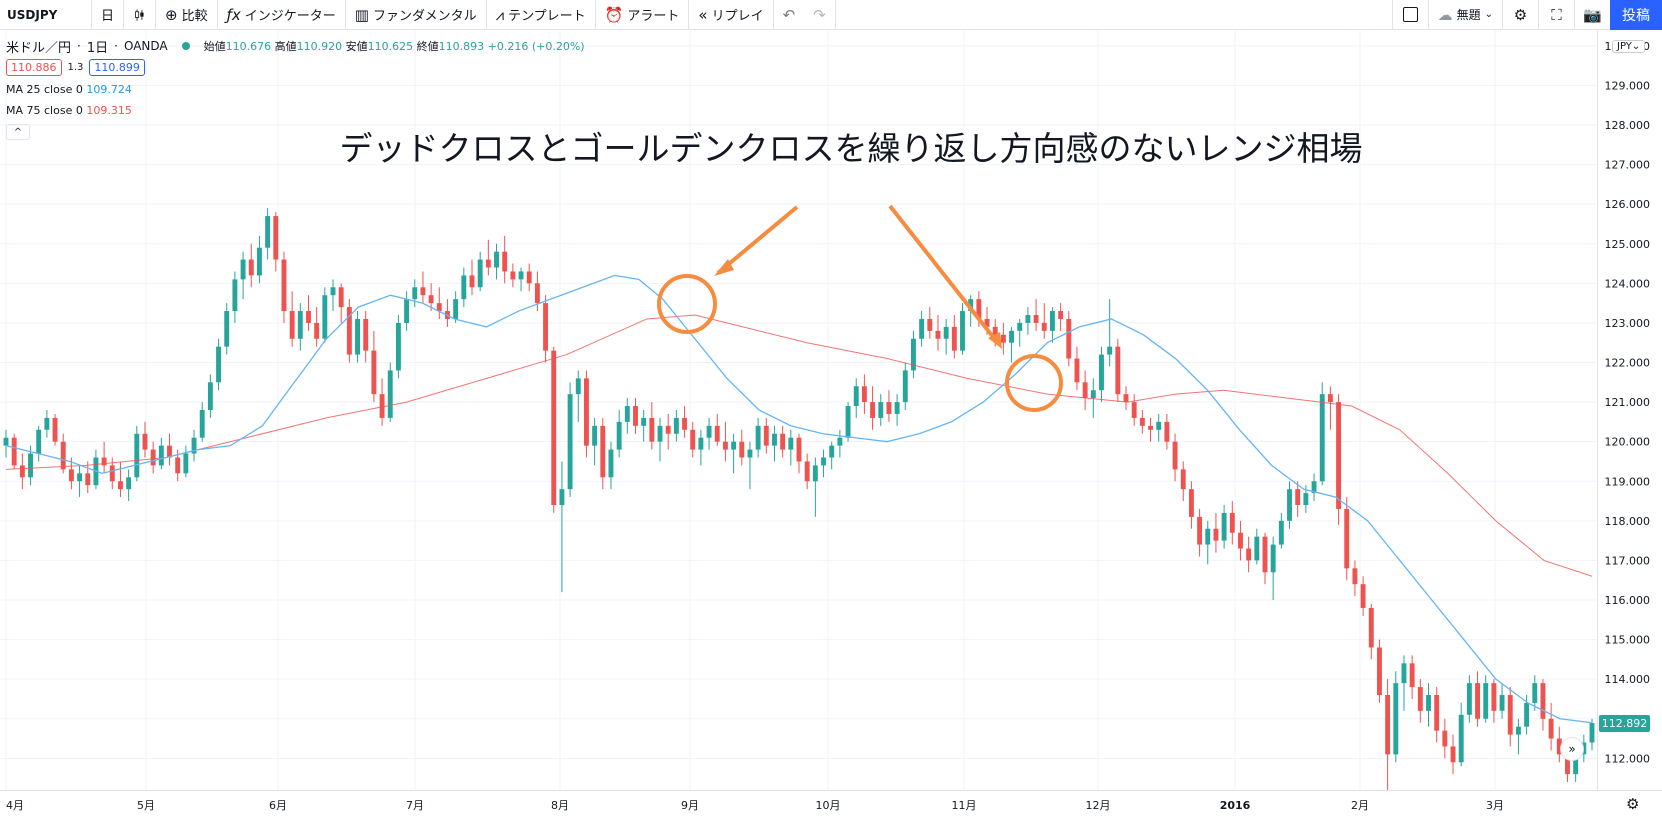 The image size is (1662, 826). I want to click on settings-button: ⚙, so click(1520, 15).